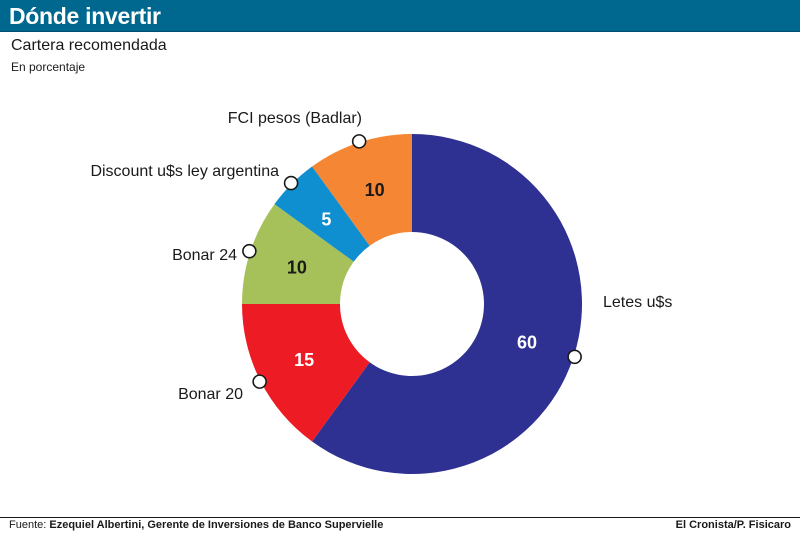 This screenshot has height=534, width=800. What do you see at coordinates (304, 360) in the screenshot?
I see `slice-value-label: 15` at bounding box center [304, 360].